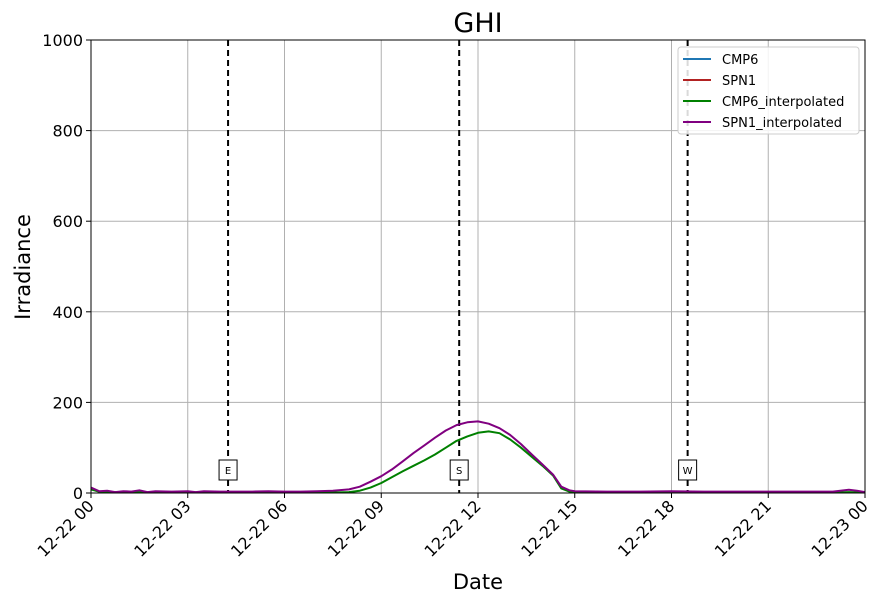  I want to click on x-tick-label: 12-22 06, so click(259, 528).